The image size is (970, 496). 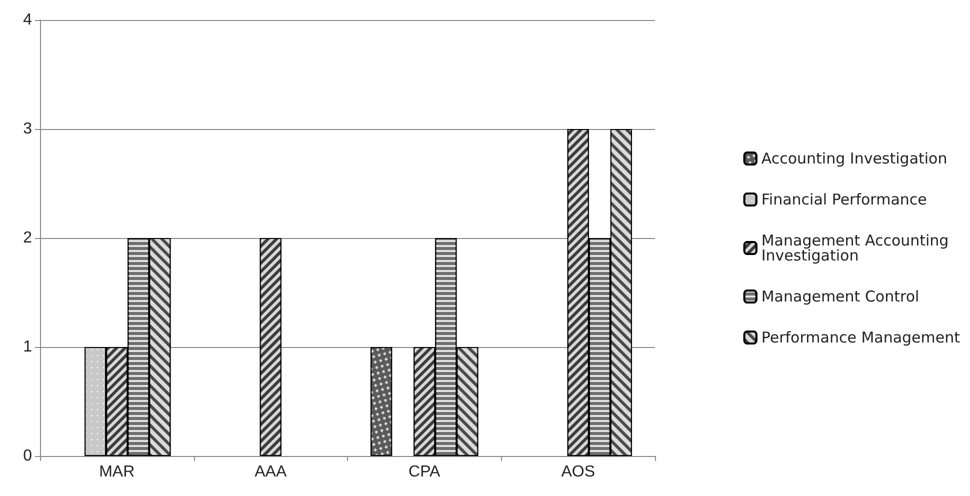 I want to click on y-tick-label: 0, so click(x=27, y=456).